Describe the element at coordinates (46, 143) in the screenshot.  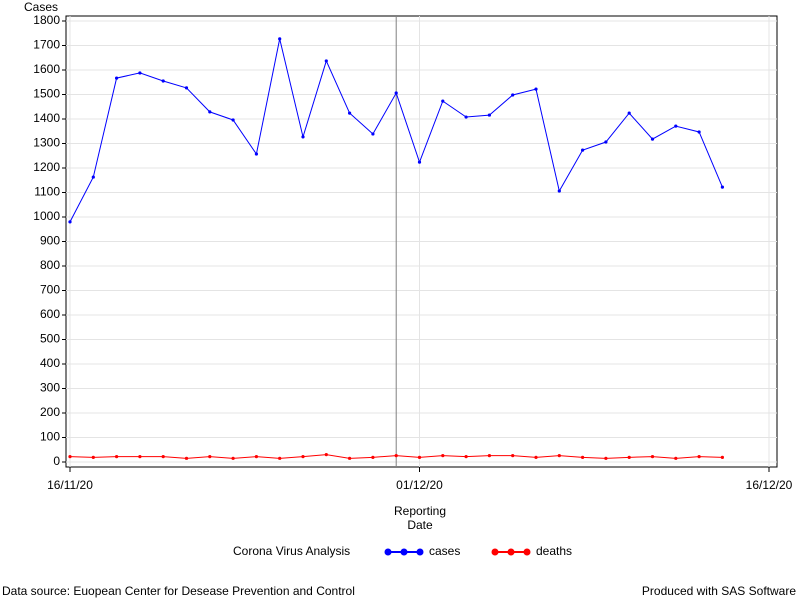
I see `y-tick-label: 1300` at that location.